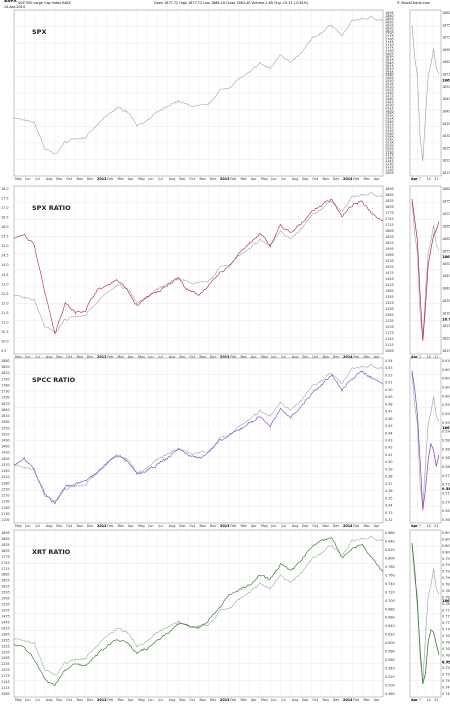 The width and height of the screenshot is (450, 707). I want to click on left-axis-tick: 1220, so click(5, 496).